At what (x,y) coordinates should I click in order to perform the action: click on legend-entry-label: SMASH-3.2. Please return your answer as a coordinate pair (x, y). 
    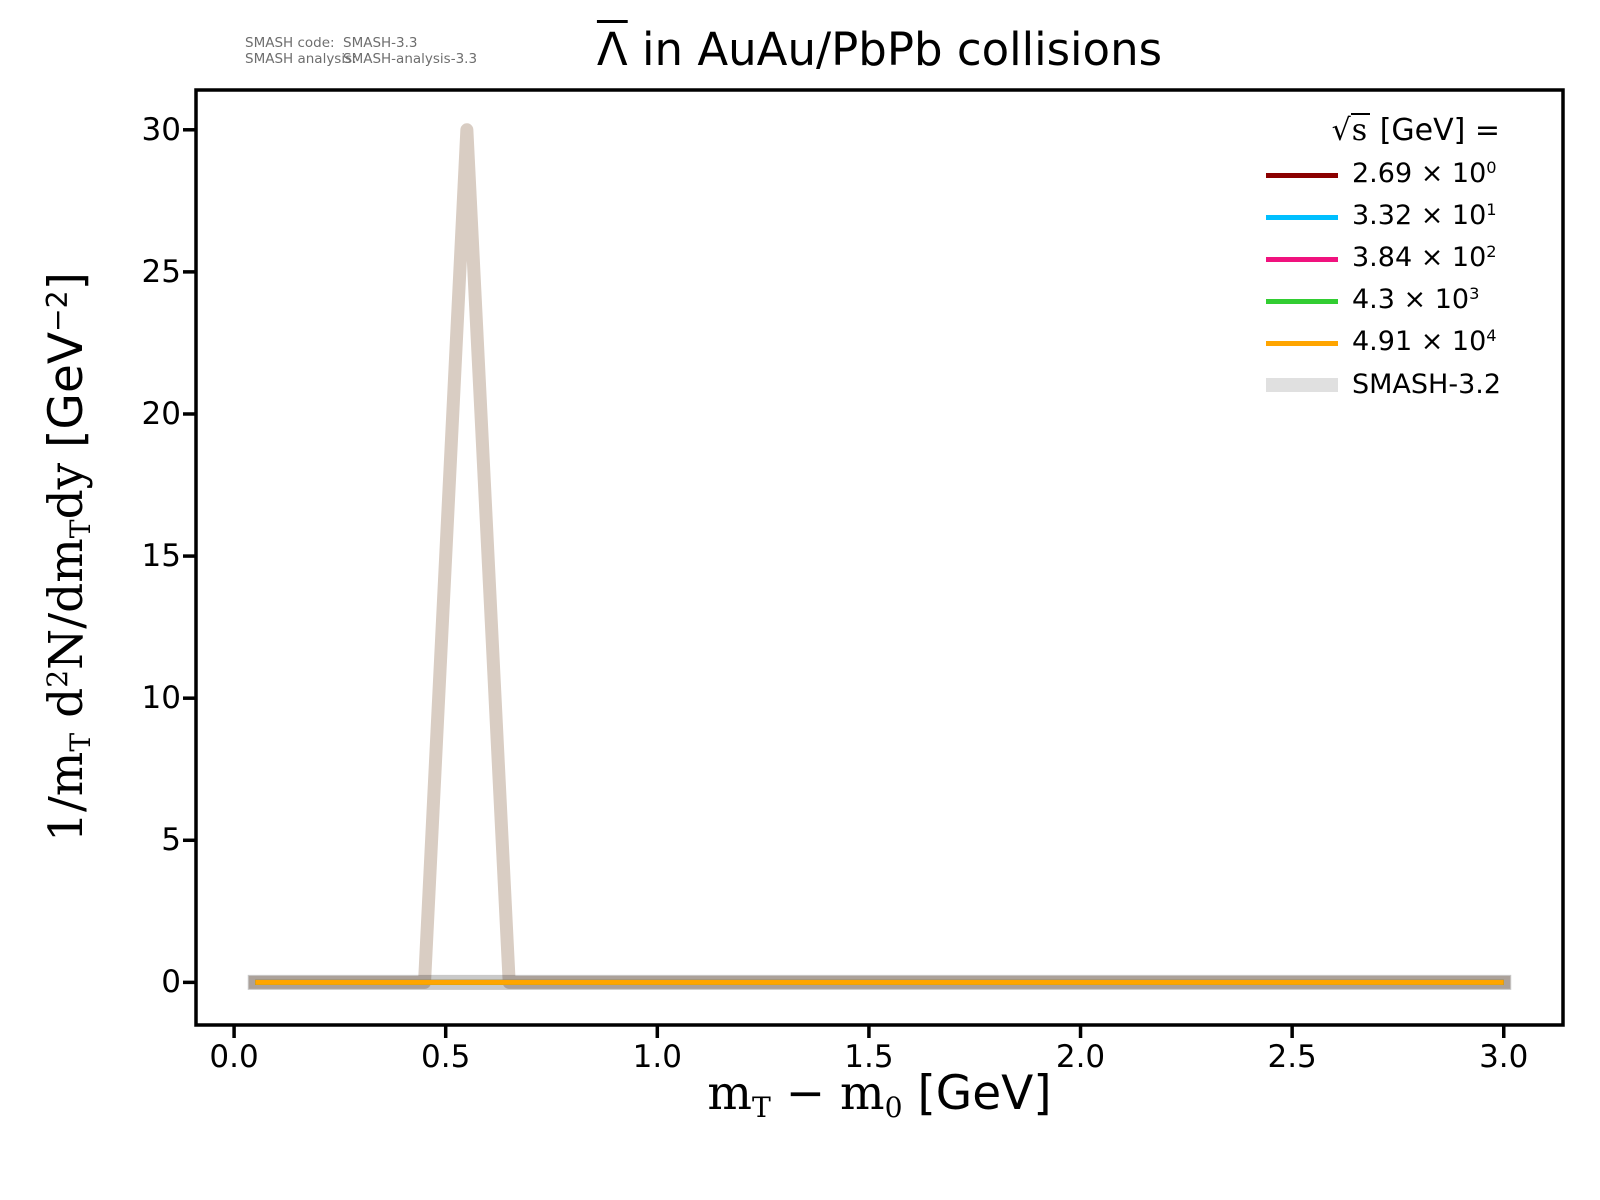
    Looking at the image, I should click on (1426, 385).